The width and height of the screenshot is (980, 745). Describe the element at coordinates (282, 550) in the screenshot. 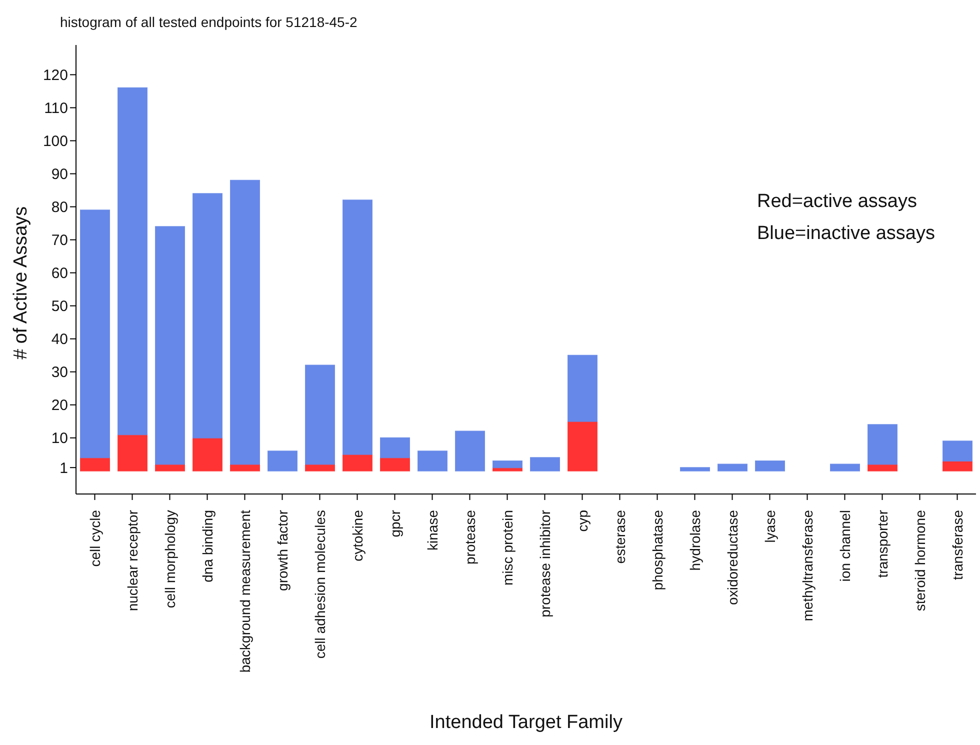

I see `x-tick-label: growth factor` at that location.